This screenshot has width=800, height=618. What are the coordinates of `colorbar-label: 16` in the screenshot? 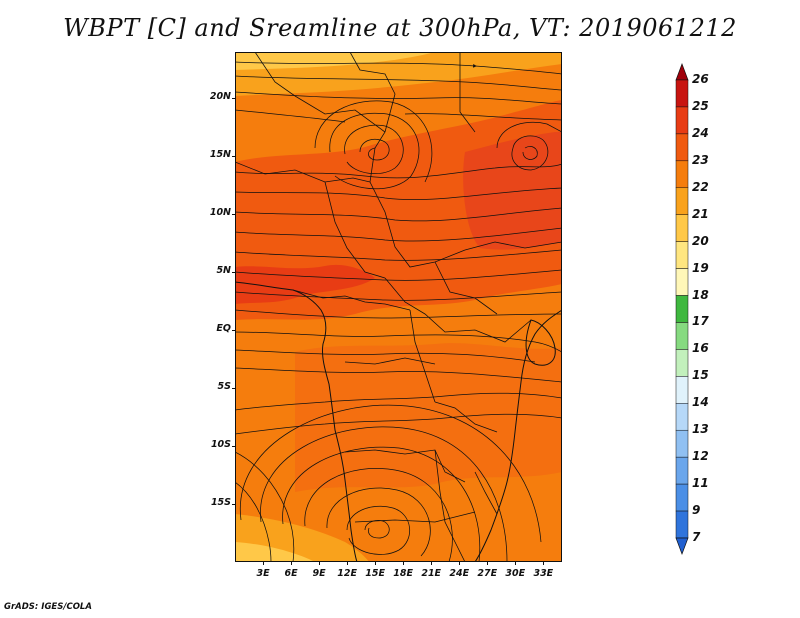 It's located at (700, 348).